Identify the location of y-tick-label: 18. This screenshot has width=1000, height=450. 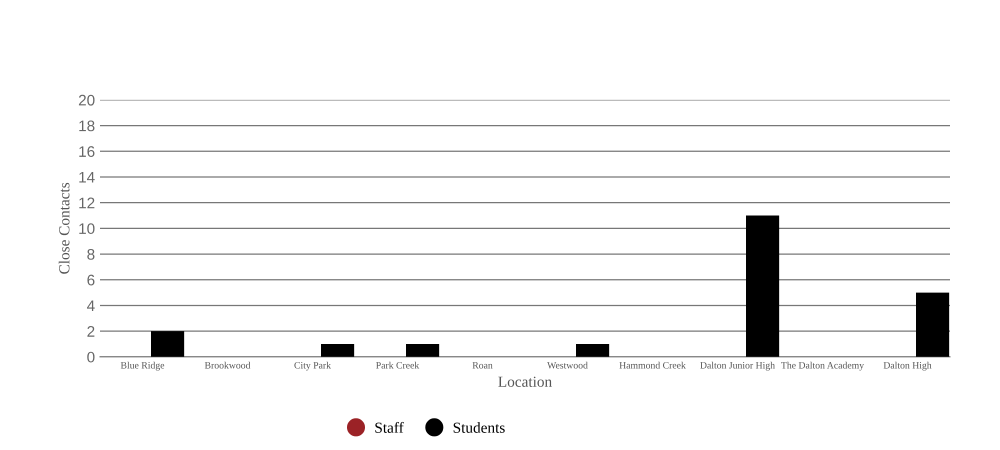
(86, 126).